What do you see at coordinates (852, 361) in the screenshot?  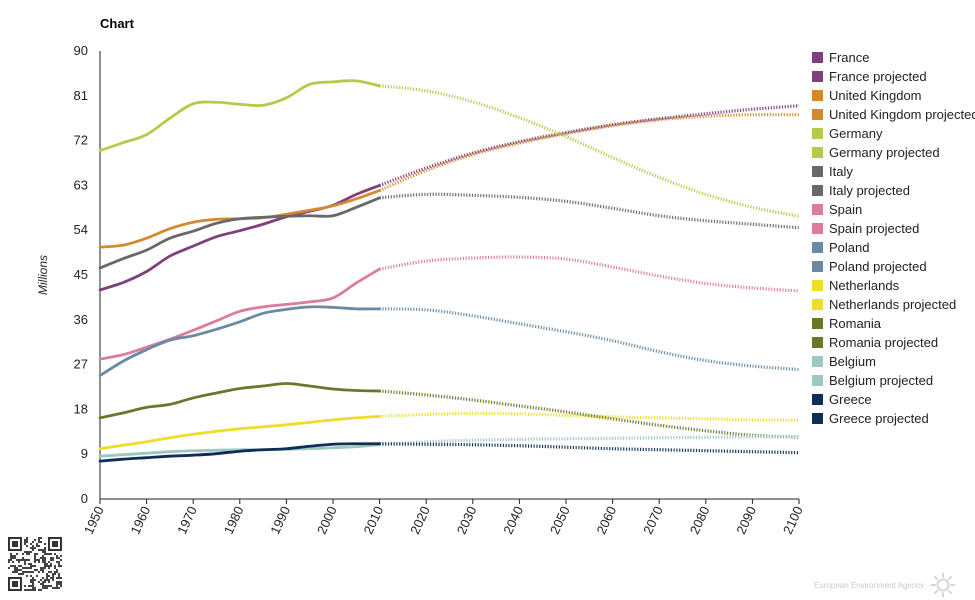 I see `legend-label: Belgium` at bounding box center [852, 361].